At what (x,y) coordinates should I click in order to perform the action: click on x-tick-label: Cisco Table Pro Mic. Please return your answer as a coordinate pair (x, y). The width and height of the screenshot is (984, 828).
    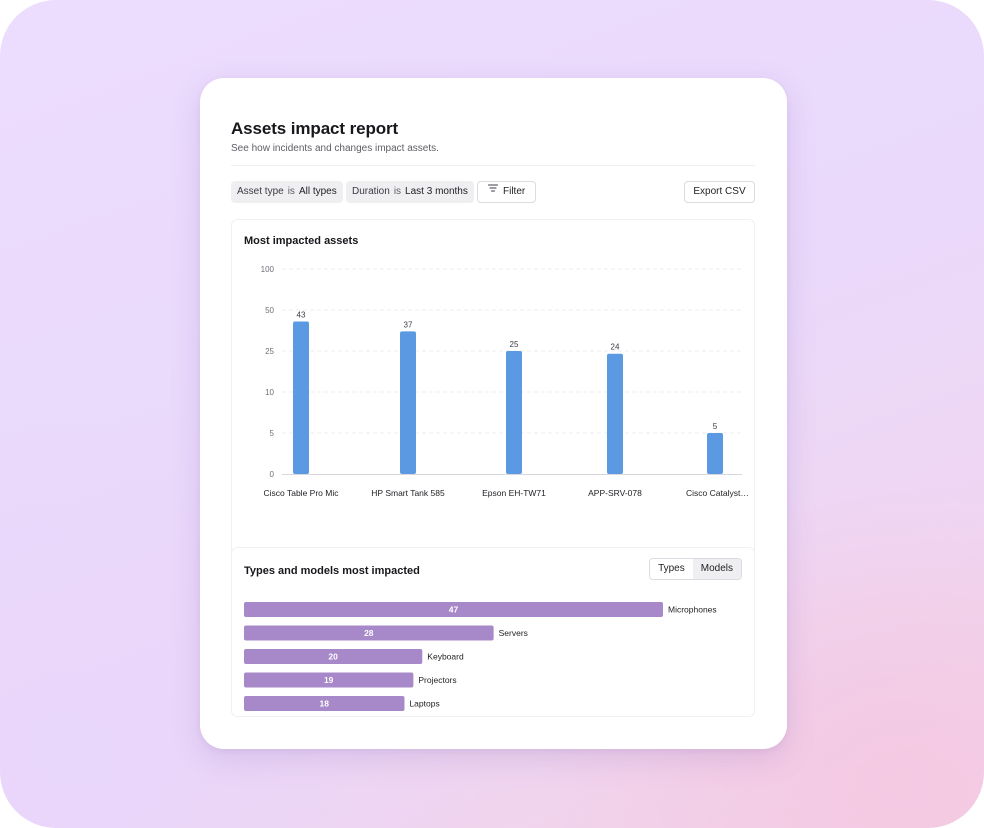
    Looking at the image, I should click on (302, 493).